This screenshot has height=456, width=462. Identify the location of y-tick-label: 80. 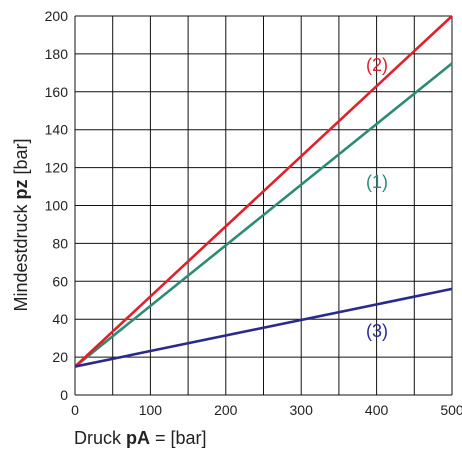
(60, 243).